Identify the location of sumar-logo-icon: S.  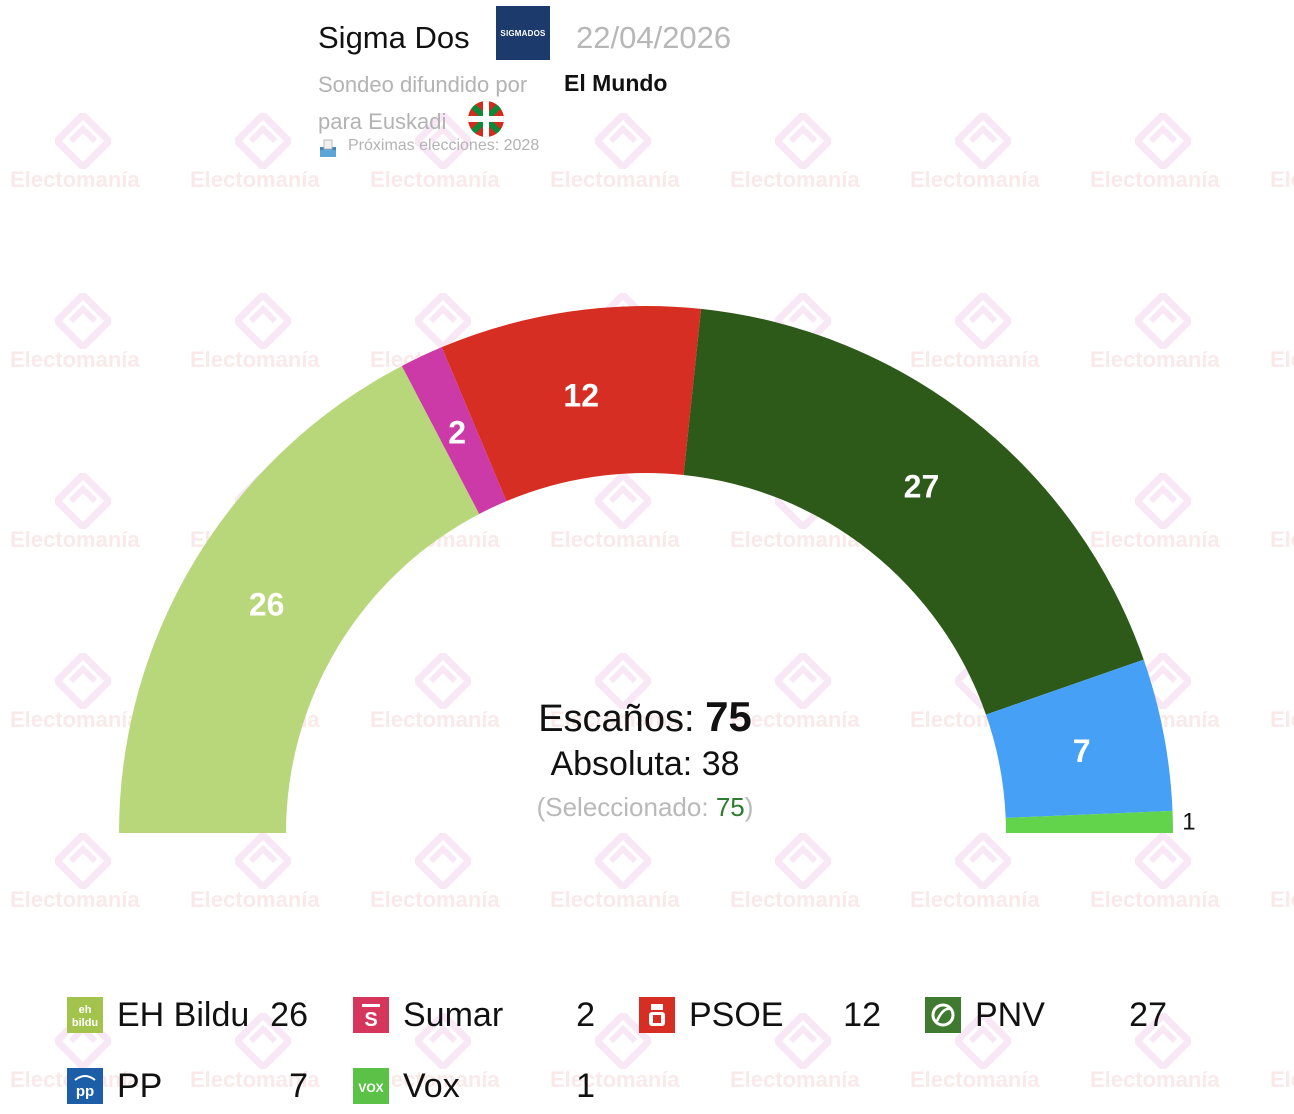
(371, 1015).